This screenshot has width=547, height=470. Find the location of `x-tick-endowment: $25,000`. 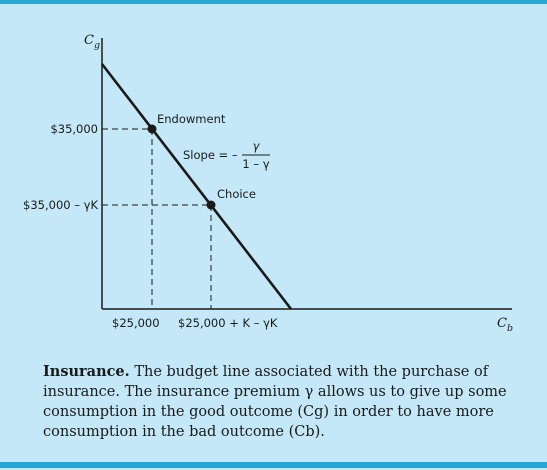

x-tick-endowment: $25,000 is located at coordinates (136, 323).